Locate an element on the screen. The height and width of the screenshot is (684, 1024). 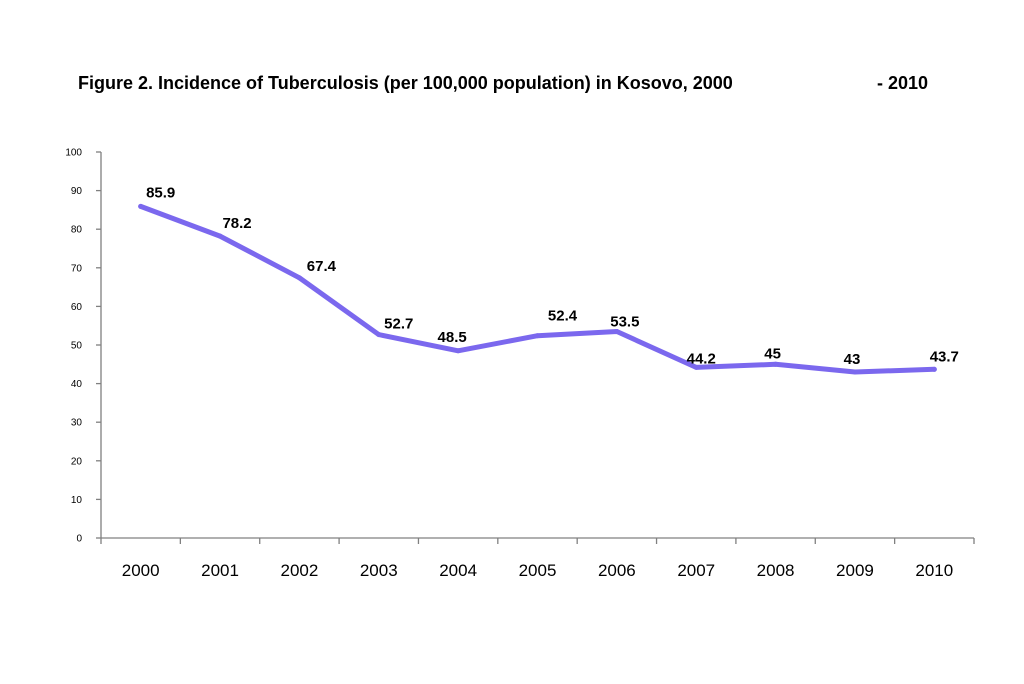
data-label: 44.2 is located at coordinates (701, 358).